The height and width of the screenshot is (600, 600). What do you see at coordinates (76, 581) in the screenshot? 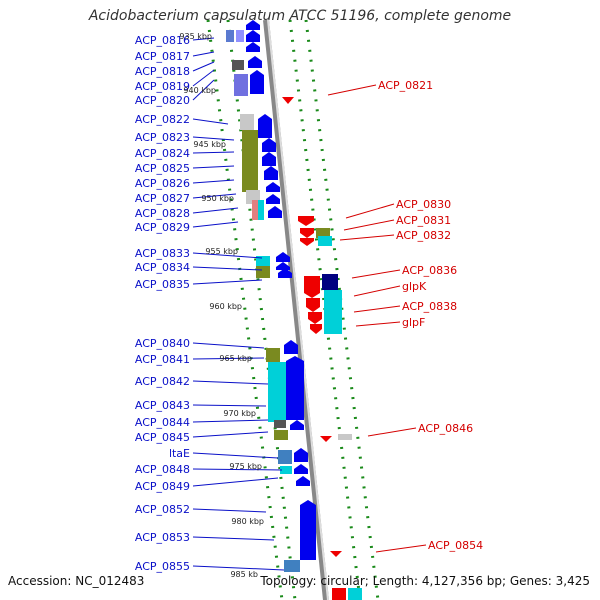
I see `accession-label: Accession: NC_012483` at bounding box center [76, 581].